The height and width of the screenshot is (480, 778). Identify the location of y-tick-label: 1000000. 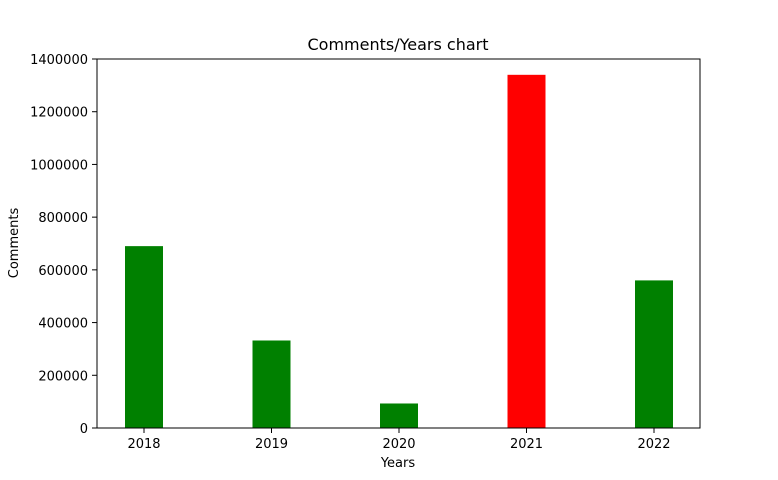
(59, 165).